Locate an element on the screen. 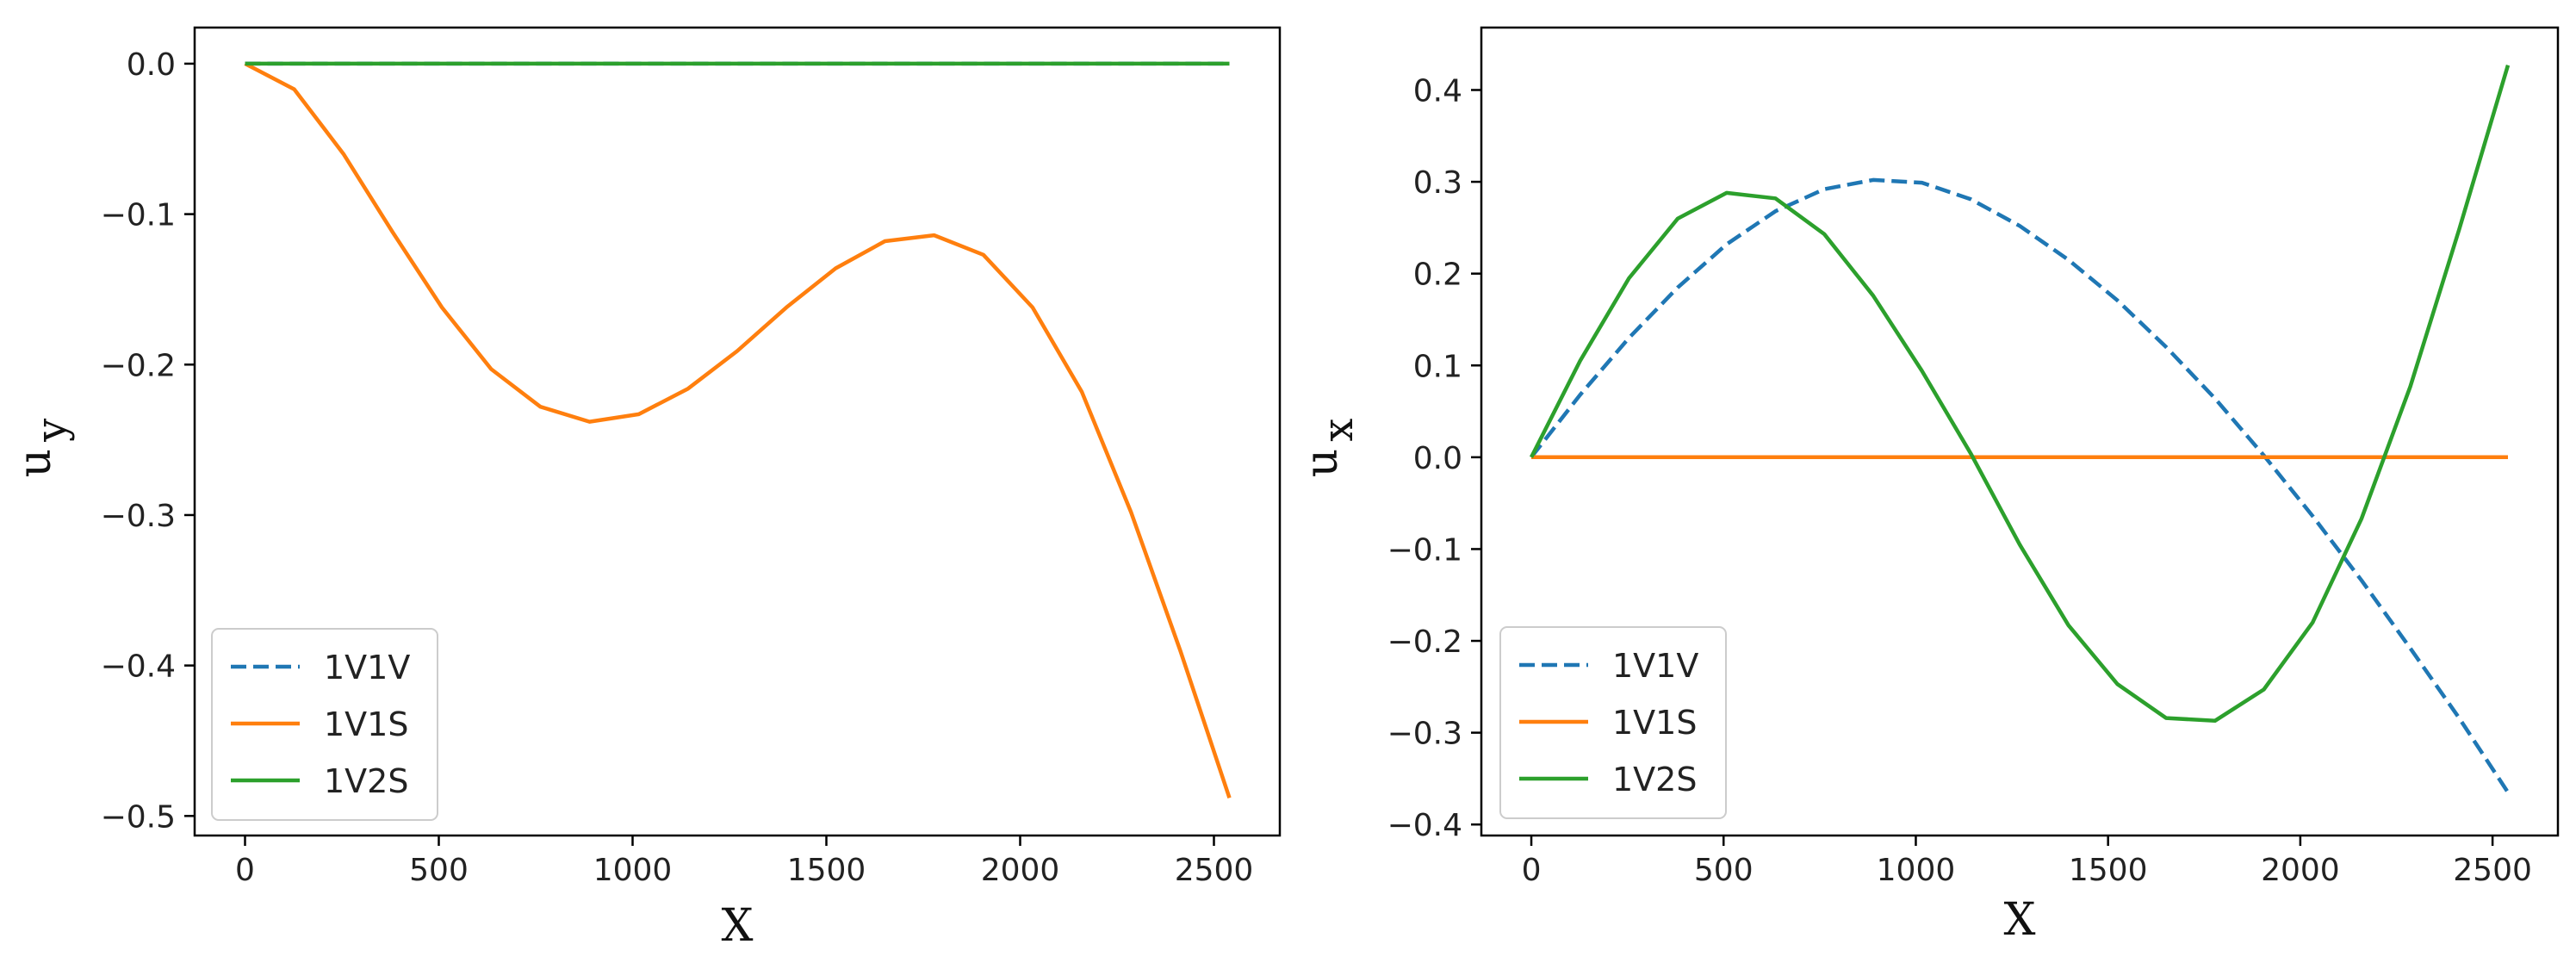 Image resolution: width=2576 pixels, height=963 pixels. y-tick-label: 0.3 is located at coordinates (1437, 183).